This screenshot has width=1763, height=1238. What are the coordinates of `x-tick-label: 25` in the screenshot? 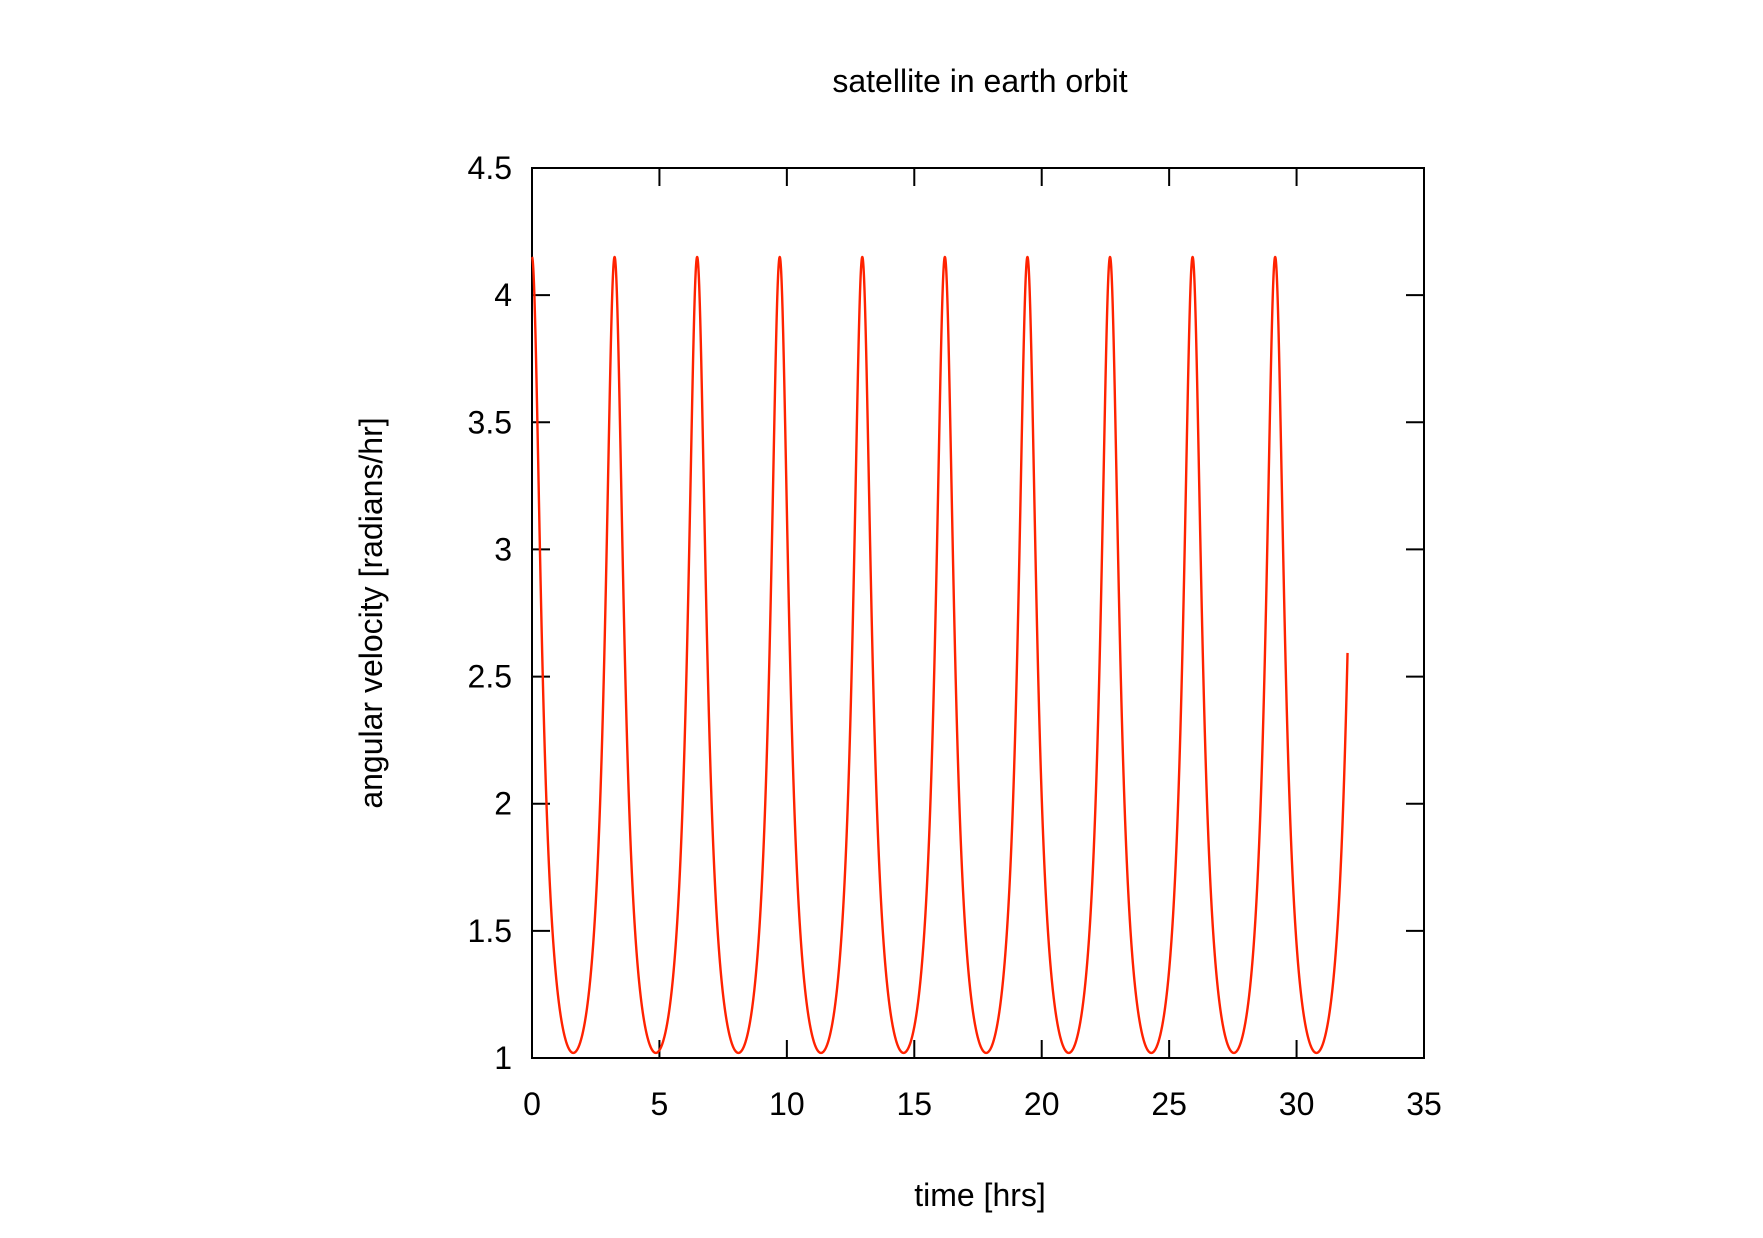 It's located at (1169, 1104).